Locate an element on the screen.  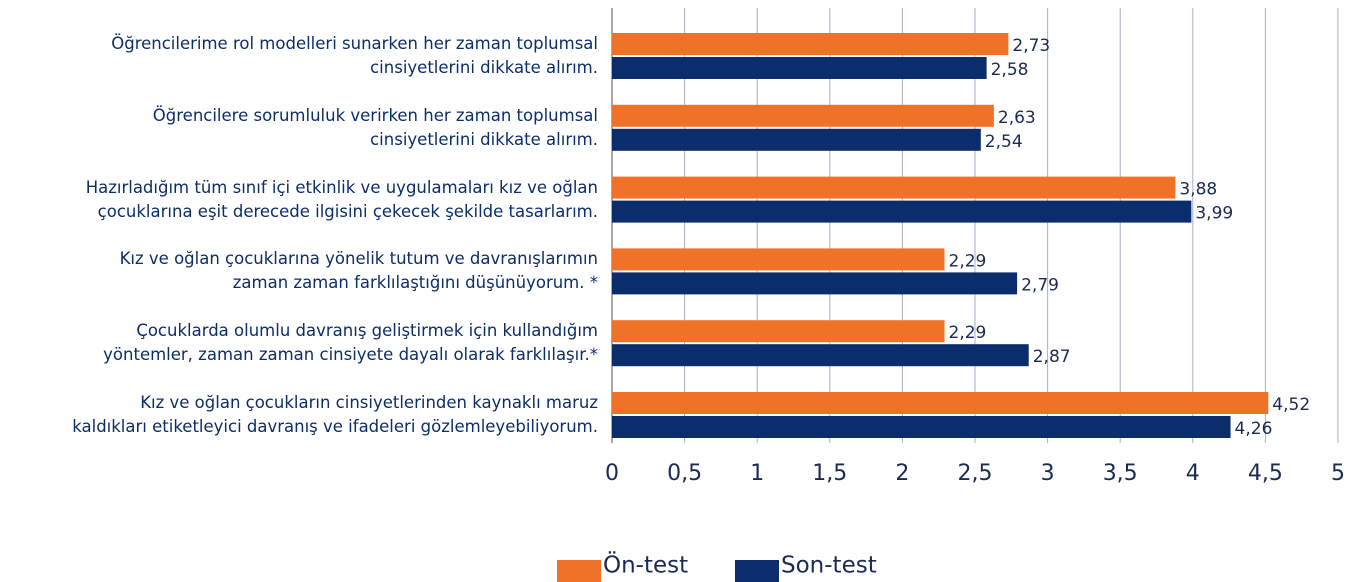
x-tick-label: 3,5 is located at coordinates (1120, 473).